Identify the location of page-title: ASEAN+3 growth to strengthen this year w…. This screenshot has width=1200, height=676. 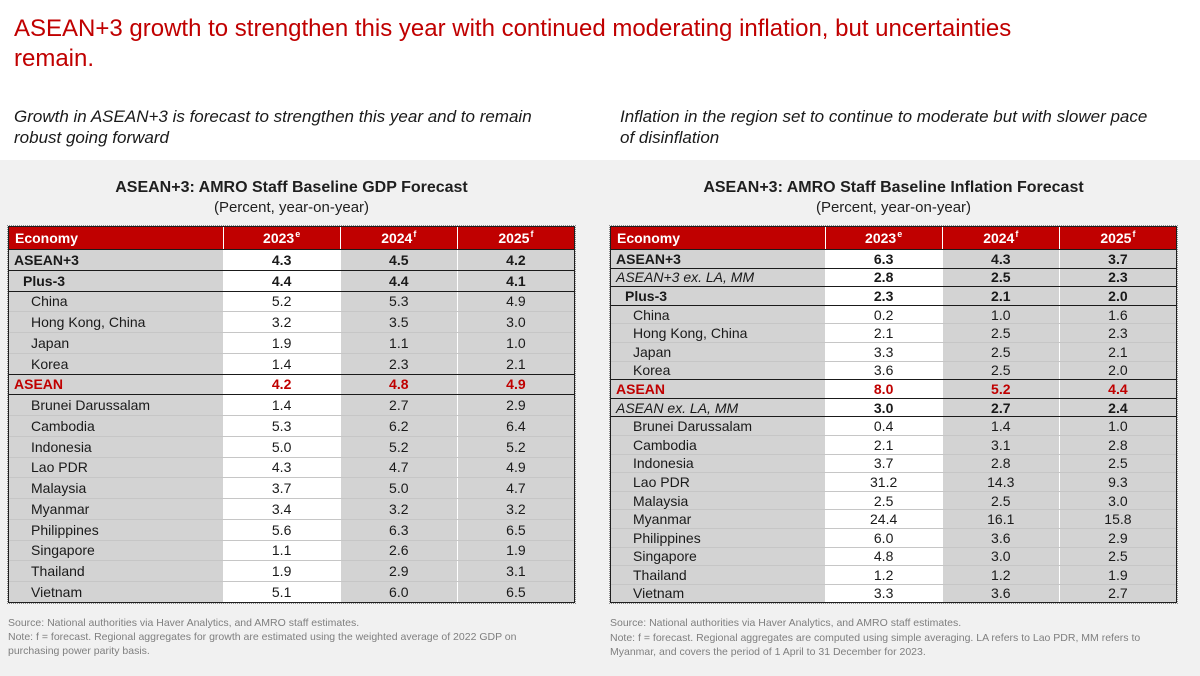
(513, 44).